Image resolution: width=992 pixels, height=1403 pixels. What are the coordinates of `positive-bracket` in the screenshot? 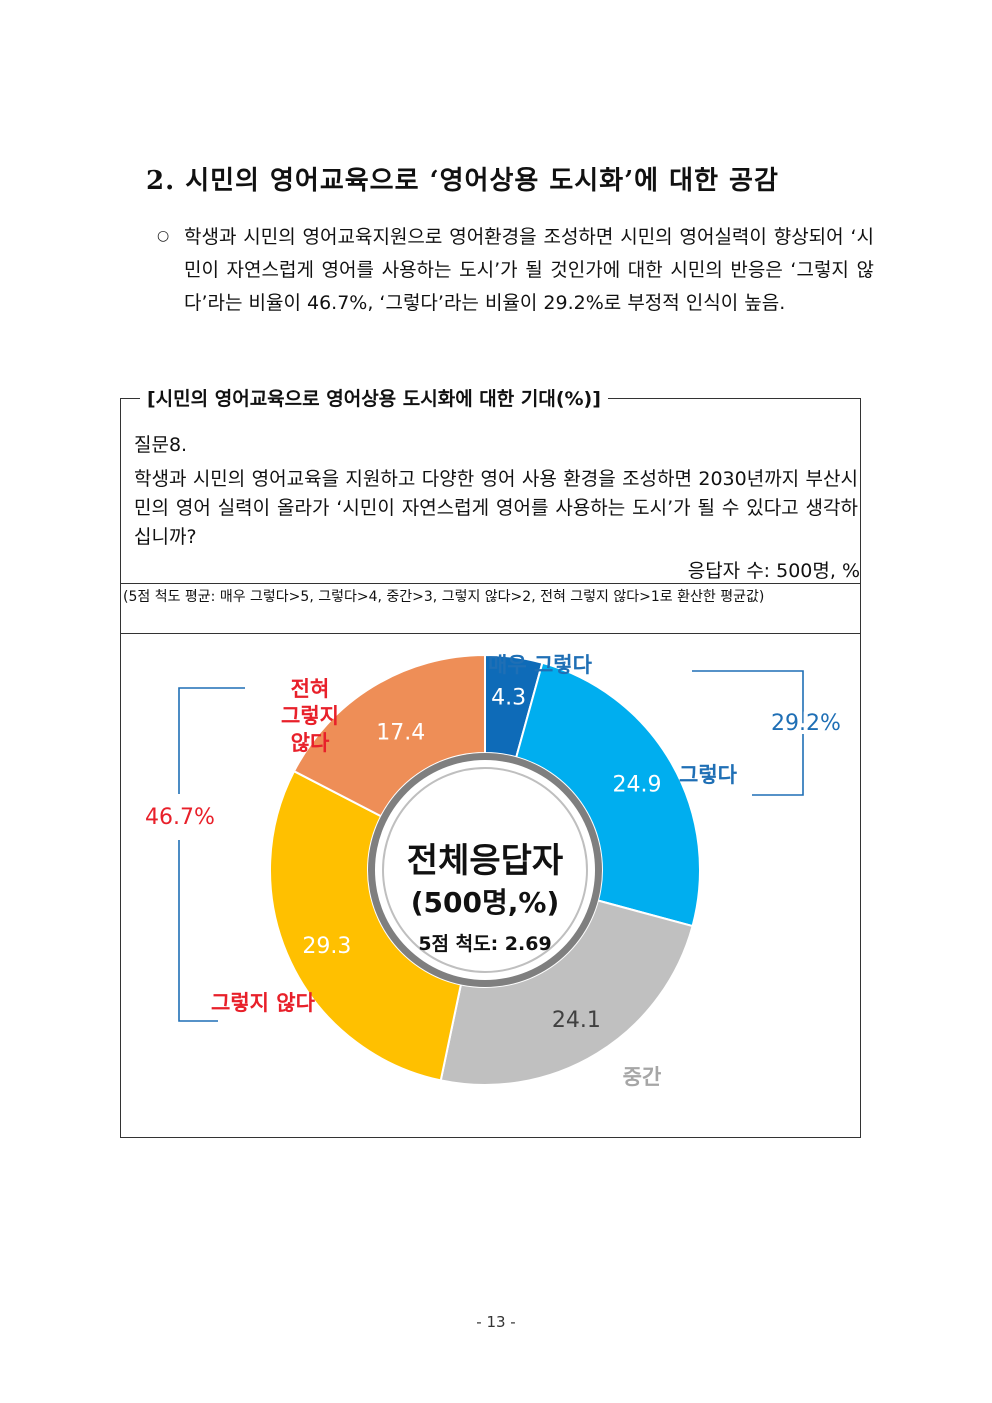 It's located at (748, 733).